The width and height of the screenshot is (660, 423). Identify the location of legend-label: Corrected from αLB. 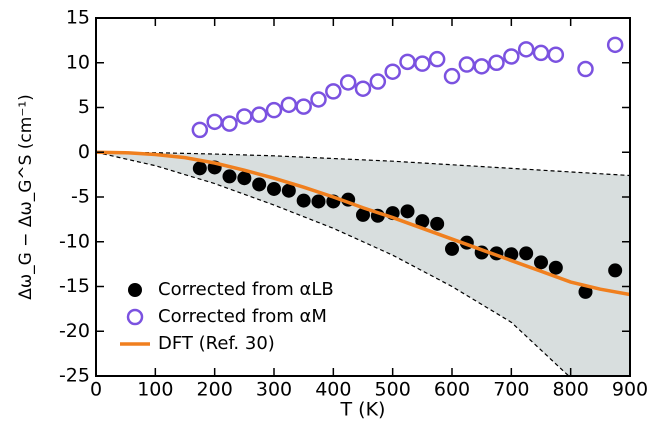
(246, 289).